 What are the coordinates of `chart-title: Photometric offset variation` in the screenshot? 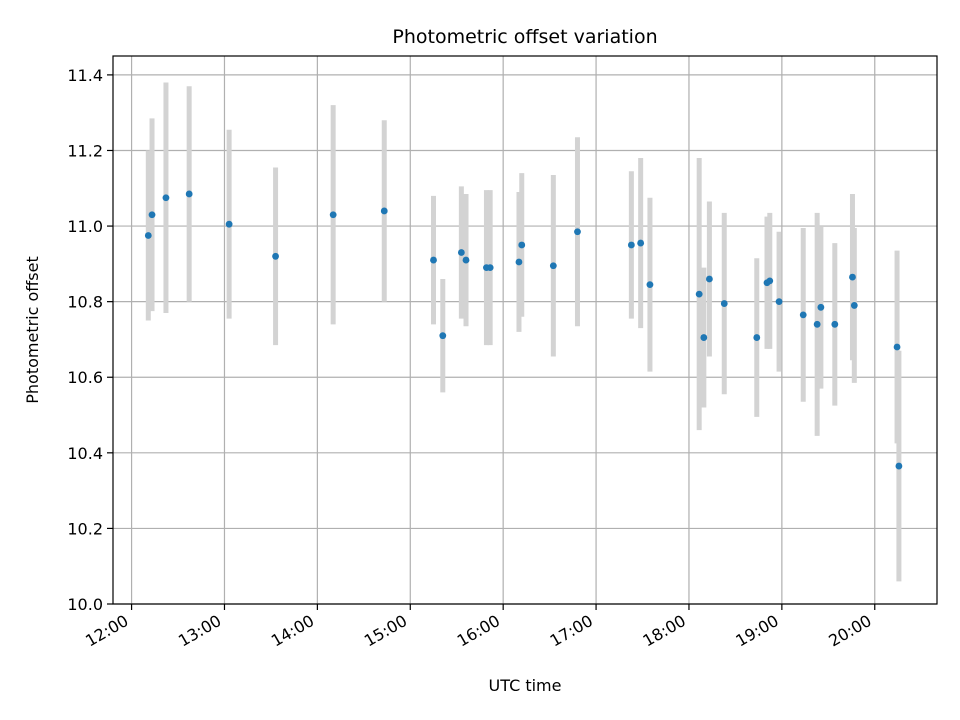 It's located at (524, 37).